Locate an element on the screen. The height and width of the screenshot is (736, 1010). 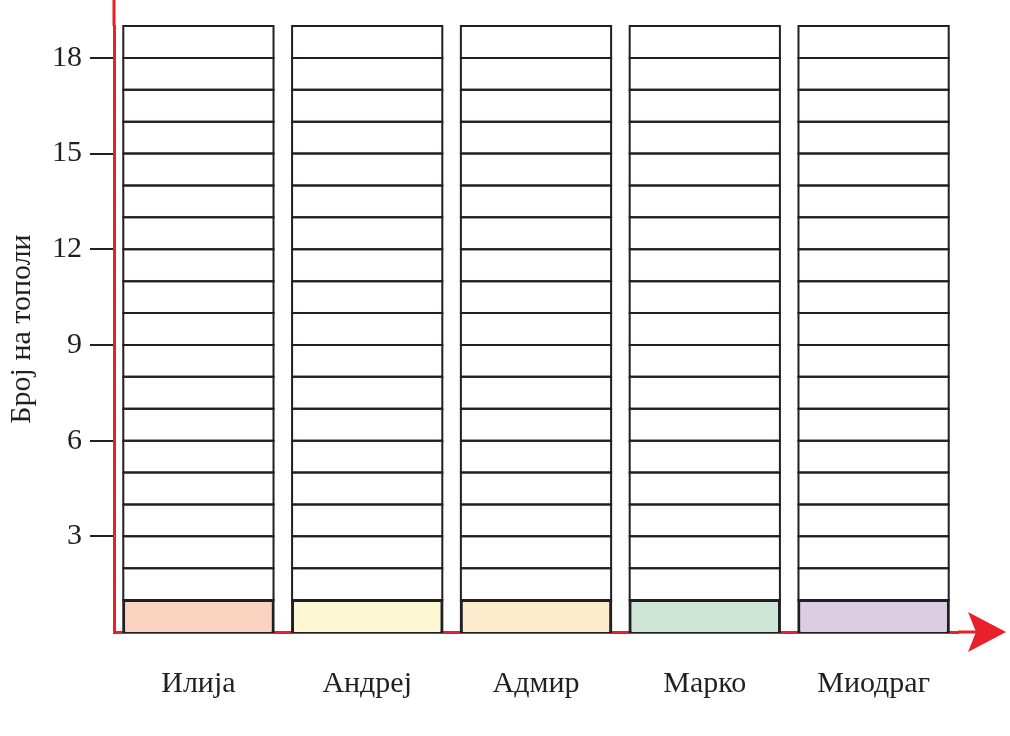
x-tick-label: Илија is located at coordinates (198, 681).